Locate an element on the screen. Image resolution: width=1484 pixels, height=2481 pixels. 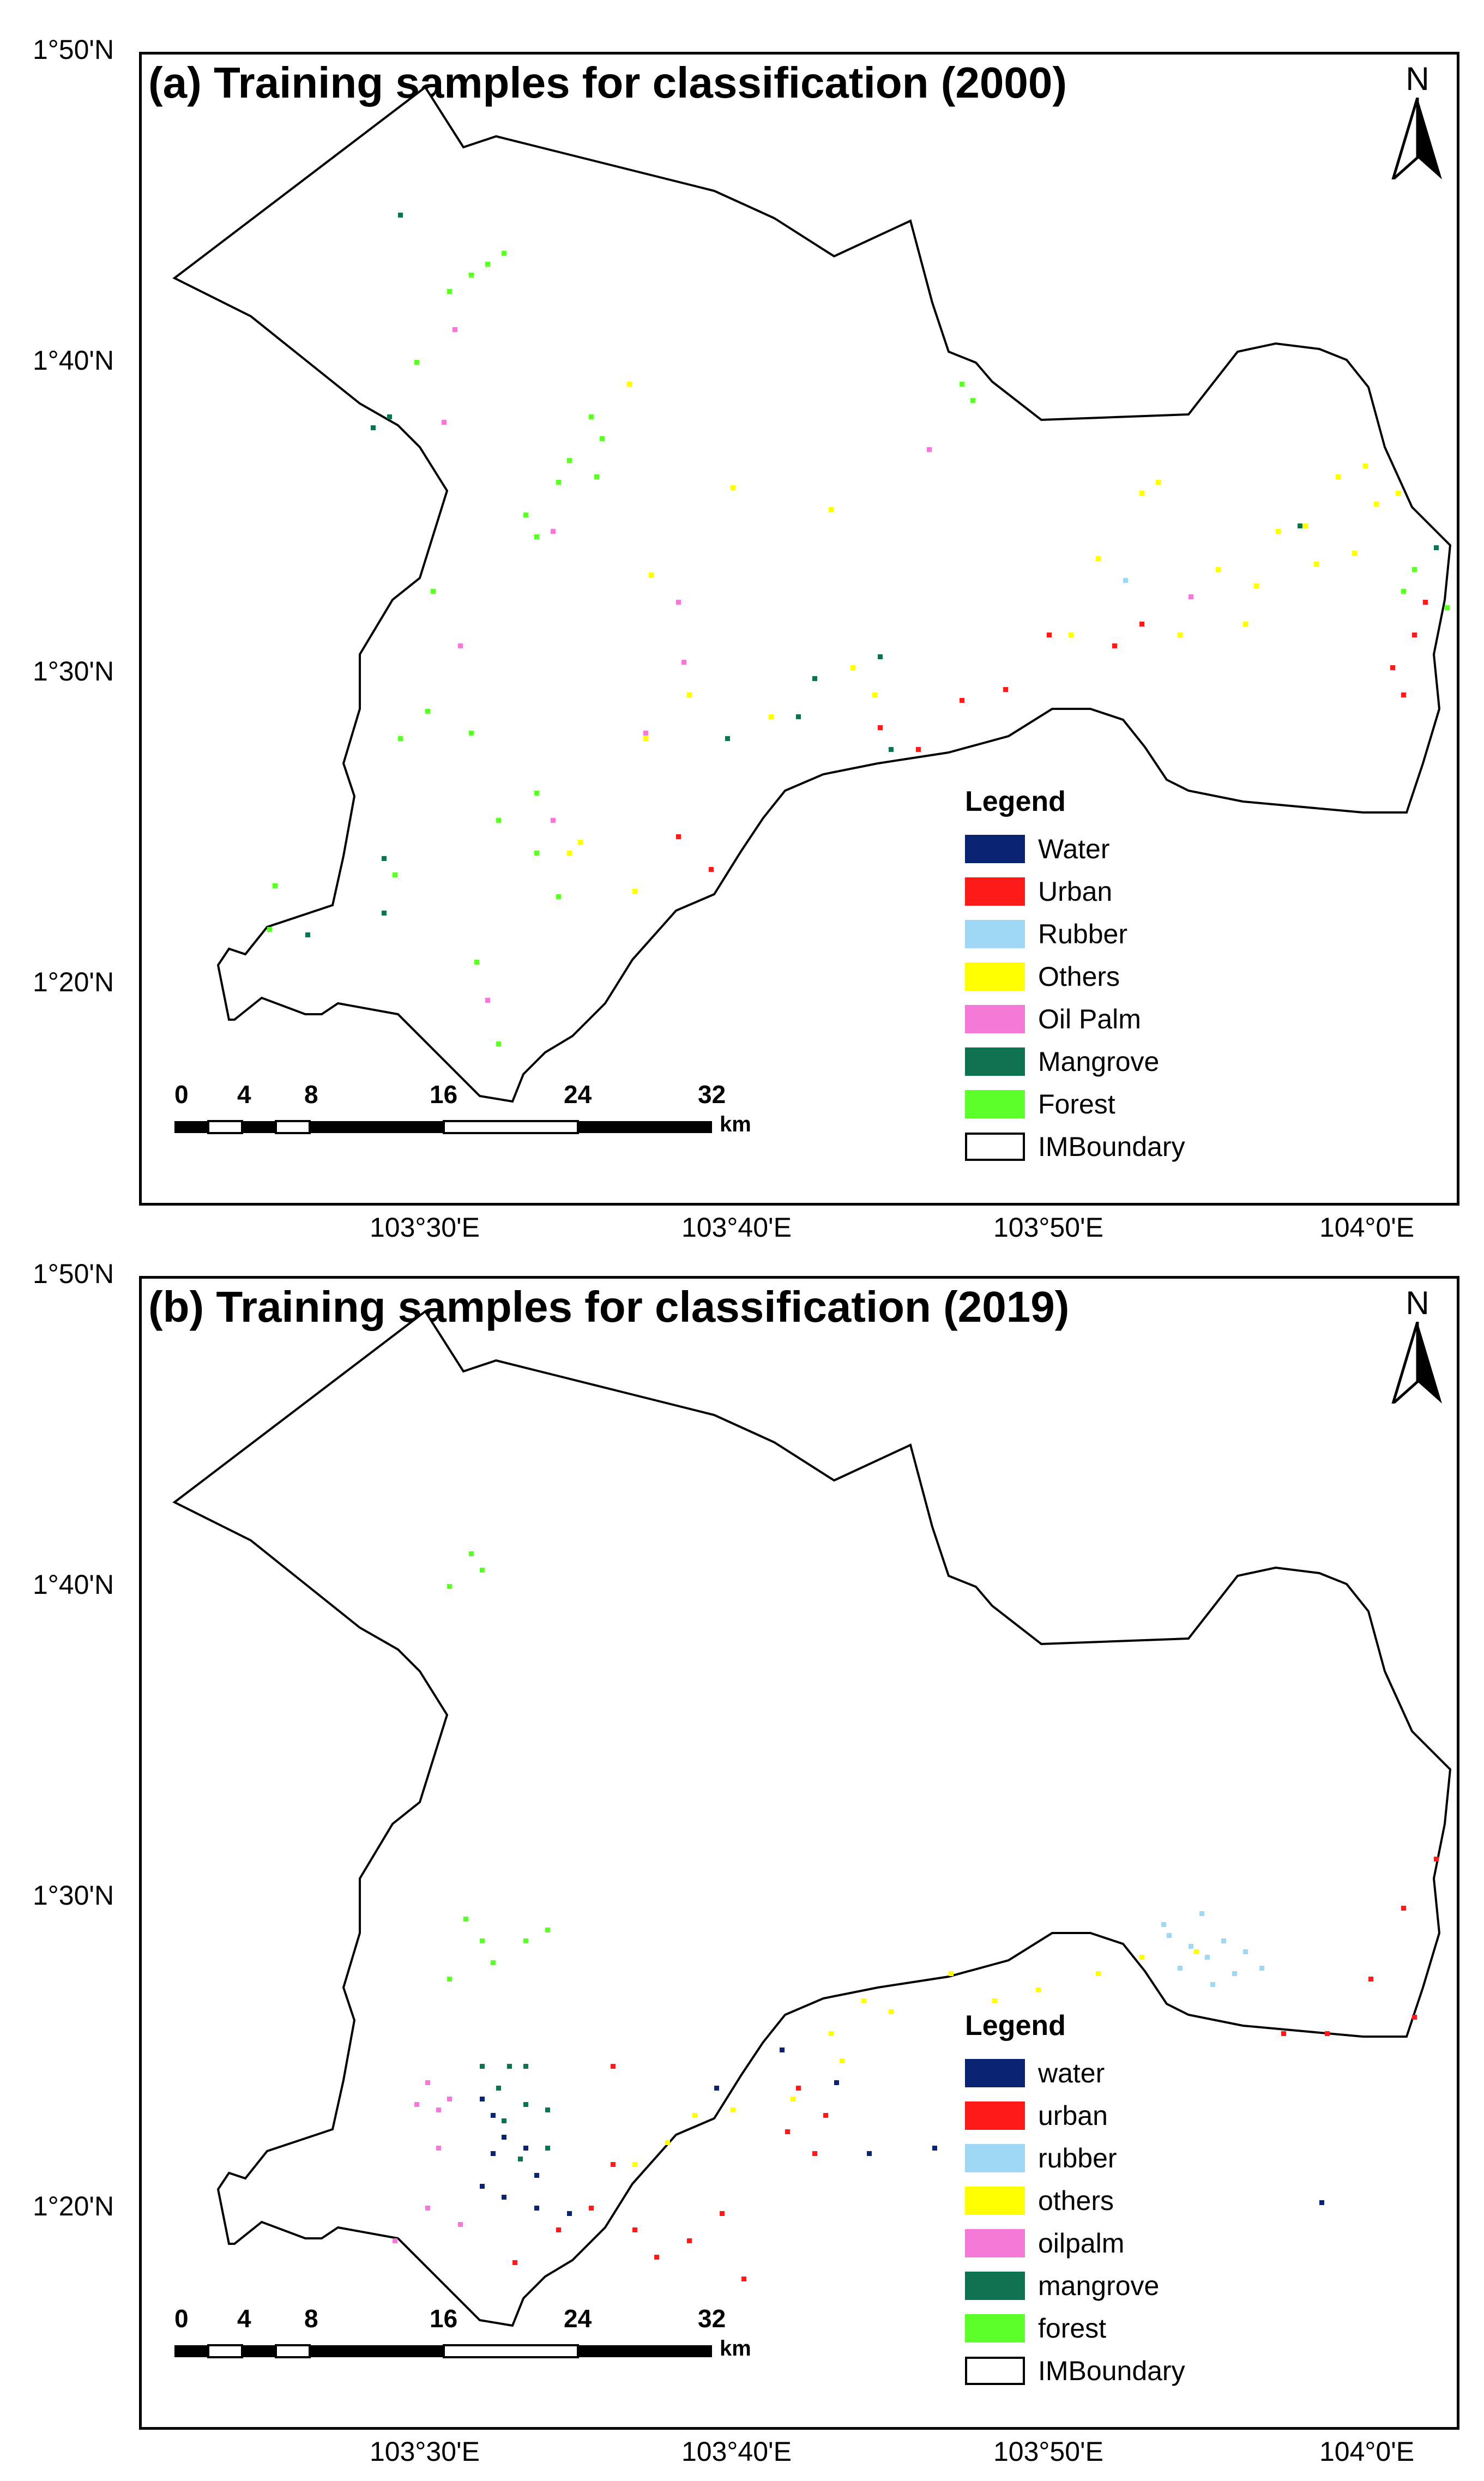
legend-item: forest is located at coordinates (1075, 2328).